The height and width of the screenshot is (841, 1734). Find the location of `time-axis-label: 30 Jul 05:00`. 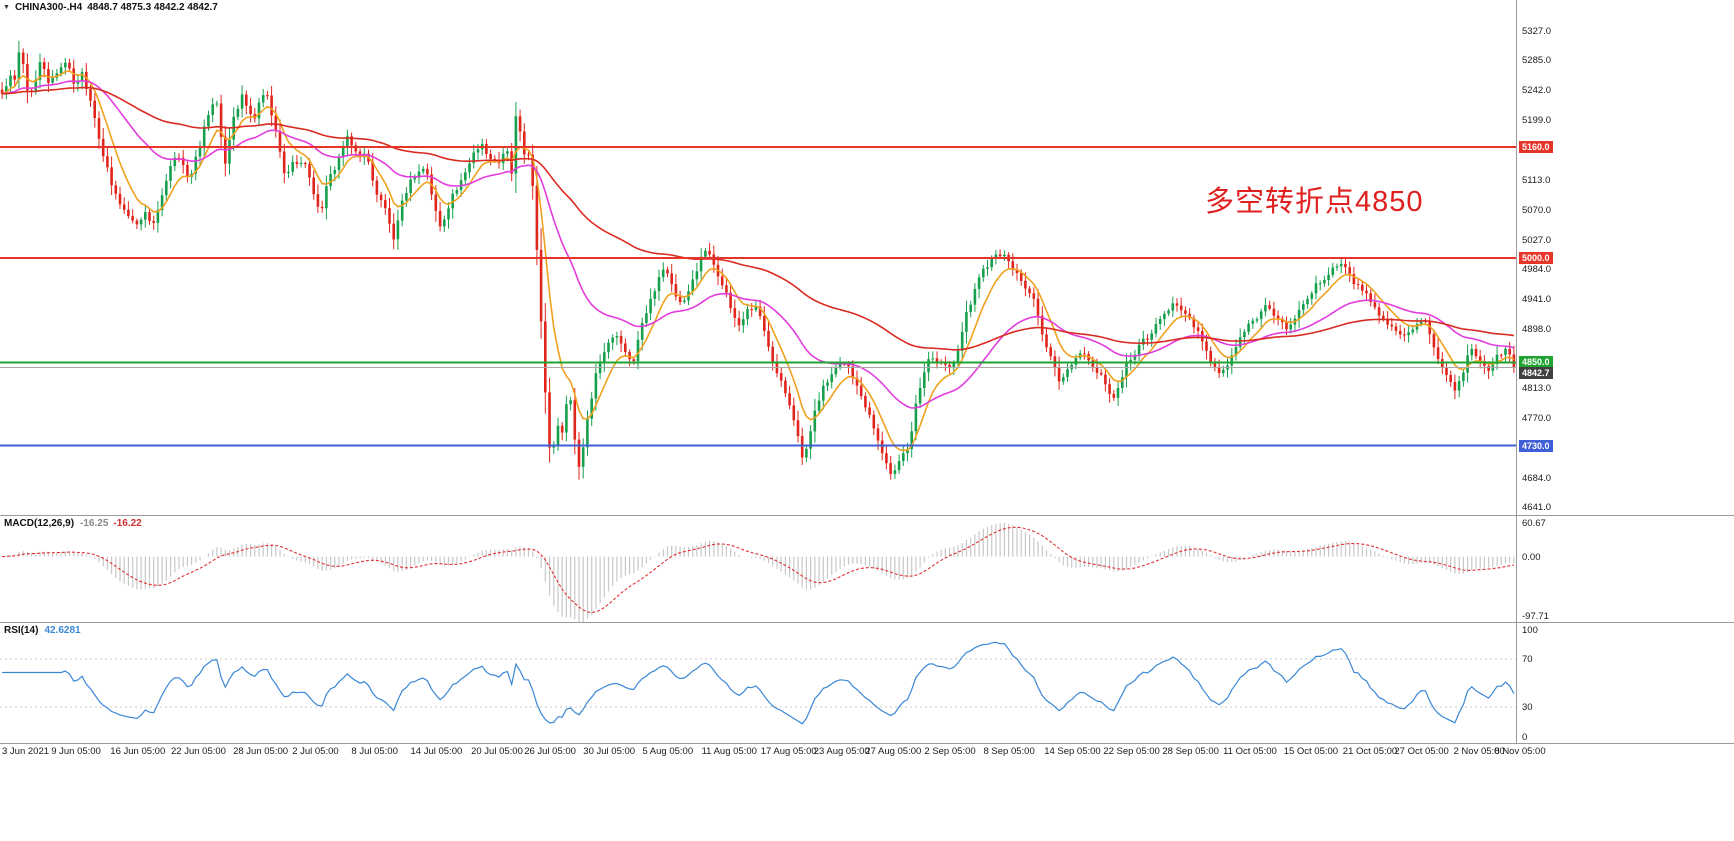

time-axis-label: 30 Jul 05:00 is located at coordinates (609, 751).